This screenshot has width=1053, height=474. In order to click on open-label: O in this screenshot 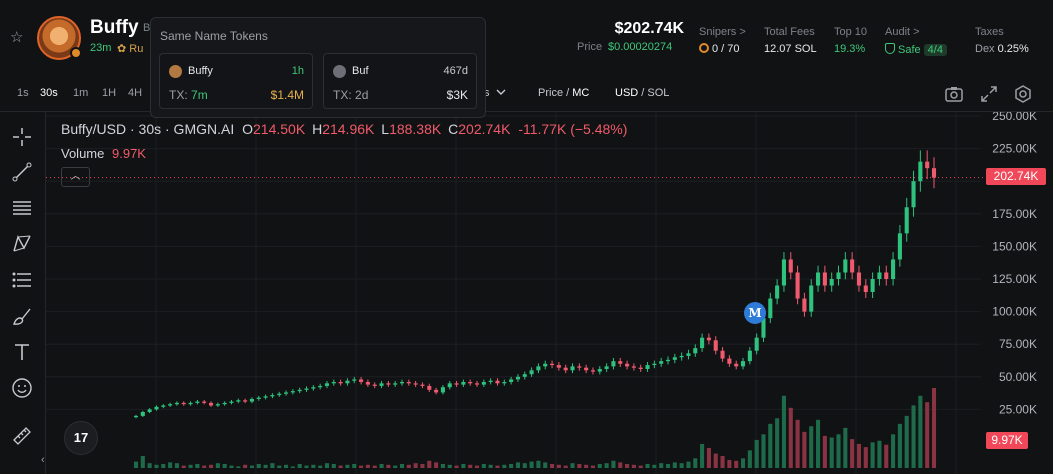, I will do `click(248, 129)`.